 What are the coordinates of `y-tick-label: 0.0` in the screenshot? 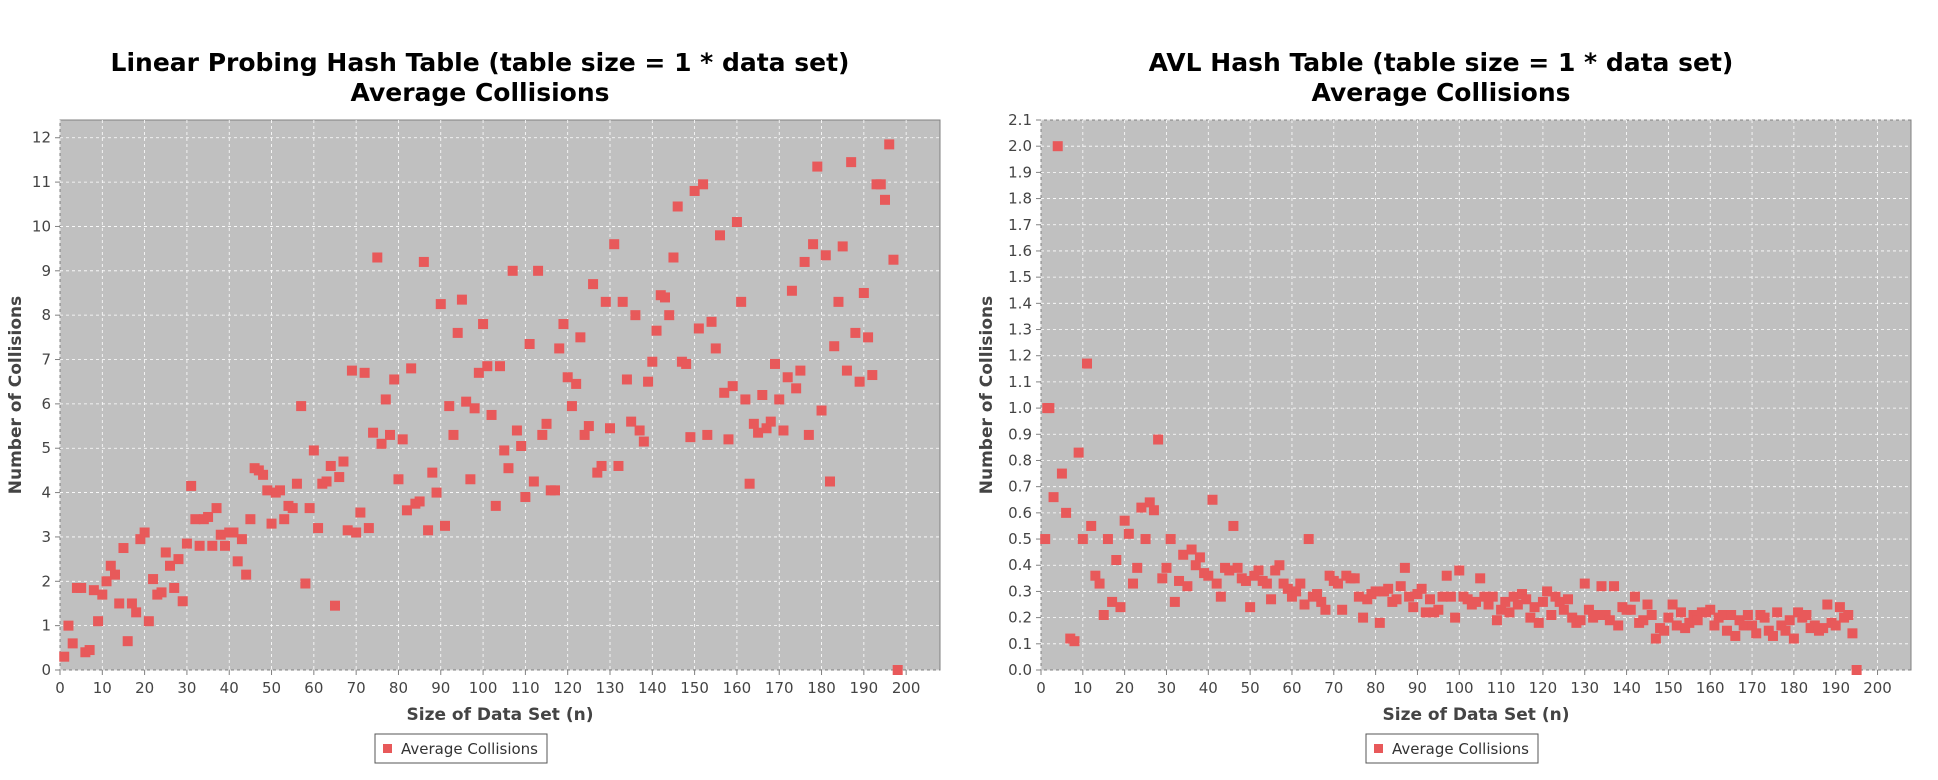 It's located at (1020, 670).